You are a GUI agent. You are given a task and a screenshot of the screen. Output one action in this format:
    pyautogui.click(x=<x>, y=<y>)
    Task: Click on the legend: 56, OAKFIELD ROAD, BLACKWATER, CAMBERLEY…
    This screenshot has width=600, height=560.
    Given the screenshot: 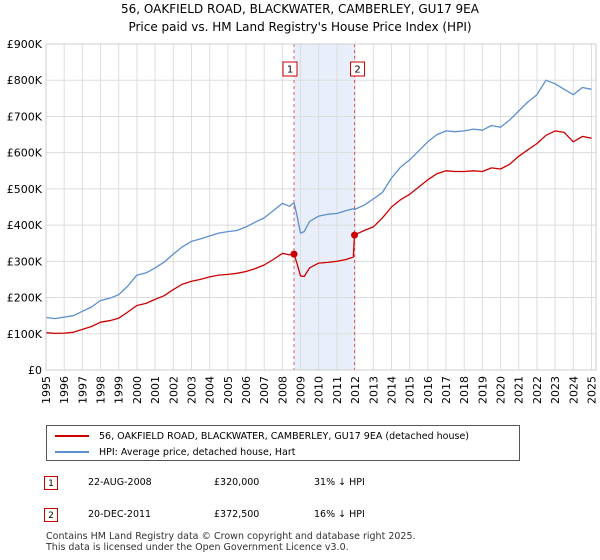 What is the action you would take?
    pyautogui.click(x=283, y=443)
    